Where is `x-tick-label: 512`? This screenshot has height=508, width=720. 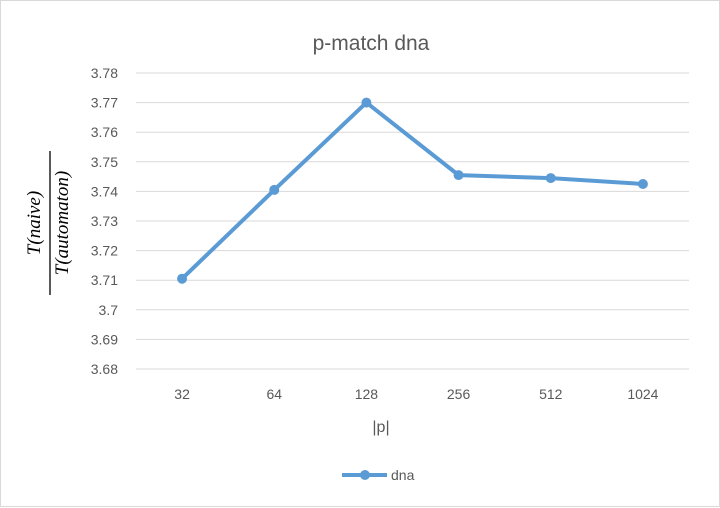
x-tick-label: 512 is located at coordinates (551, 394).